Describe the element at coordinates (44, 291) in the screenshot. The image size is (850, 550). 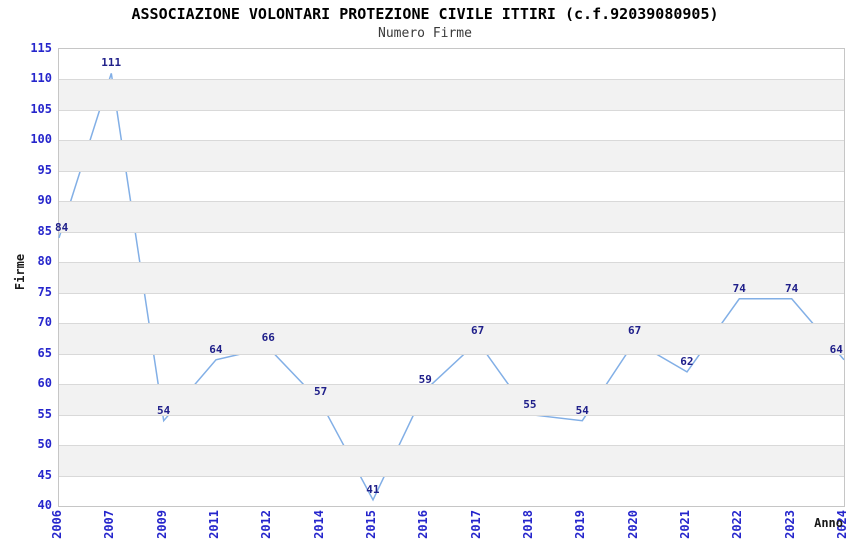
I see `y-tick-label: 75` at that location.